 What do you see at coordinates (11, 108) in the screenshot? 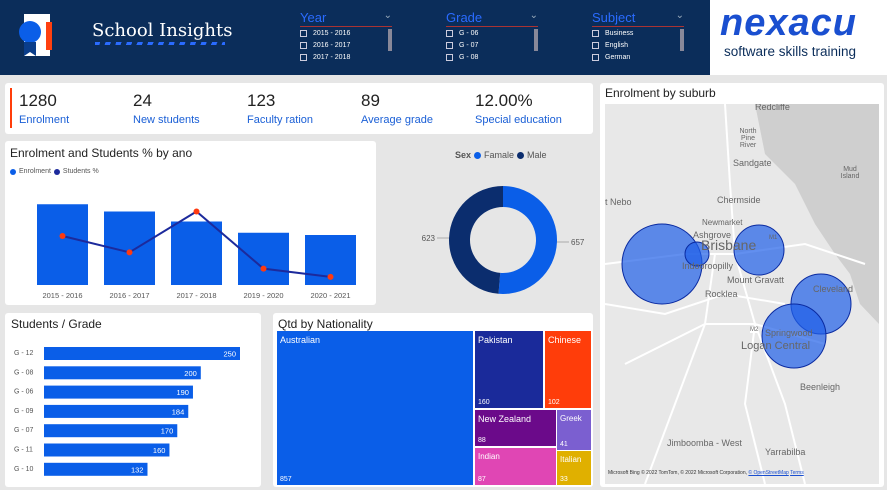
I see `kpi-accent` at bounding box center [11, 108].